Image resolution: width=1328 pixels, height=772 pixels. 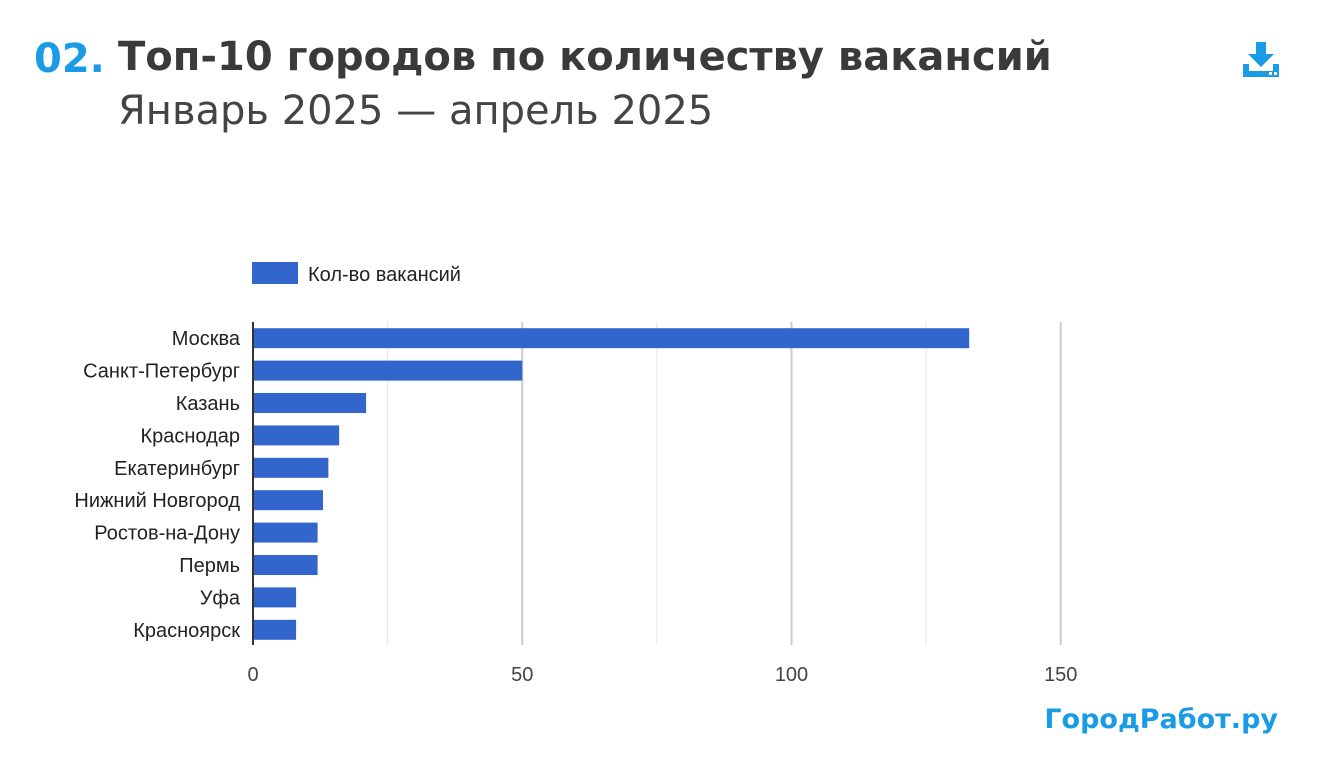 I want to click on brand-logo: ГородРабот.ру, so click(x=1161, y=719).